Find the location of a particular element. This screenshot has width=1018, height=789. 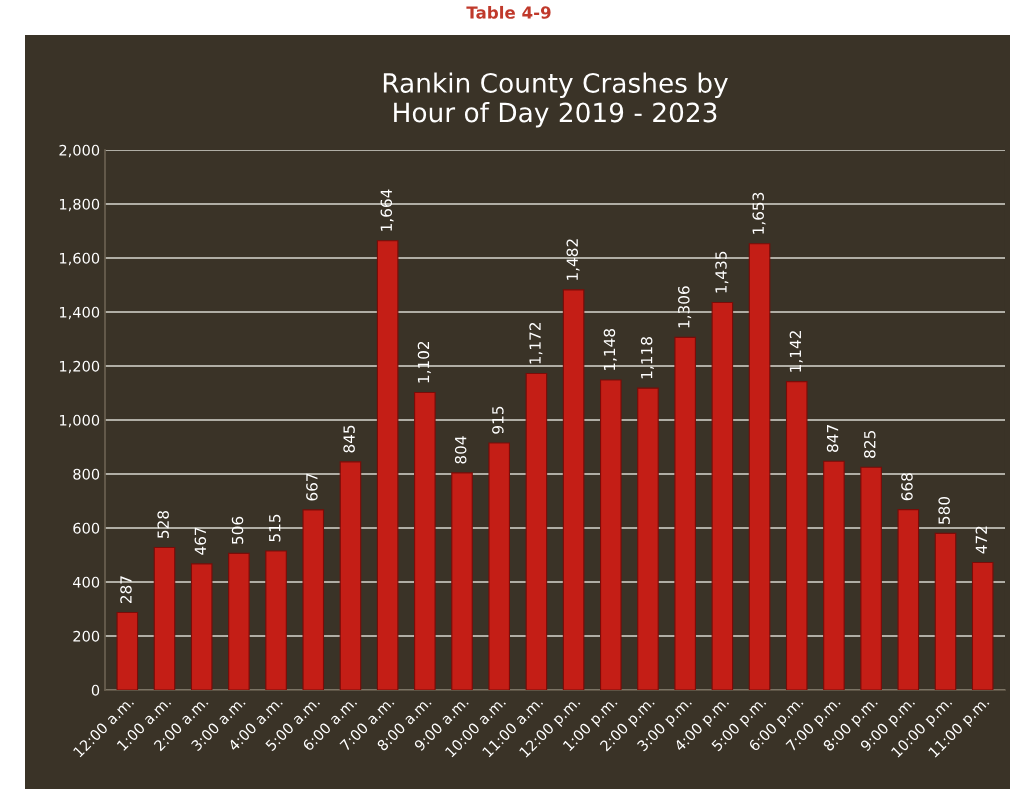

y-tick-label: 1,400 is located at coordinates (79, 313).